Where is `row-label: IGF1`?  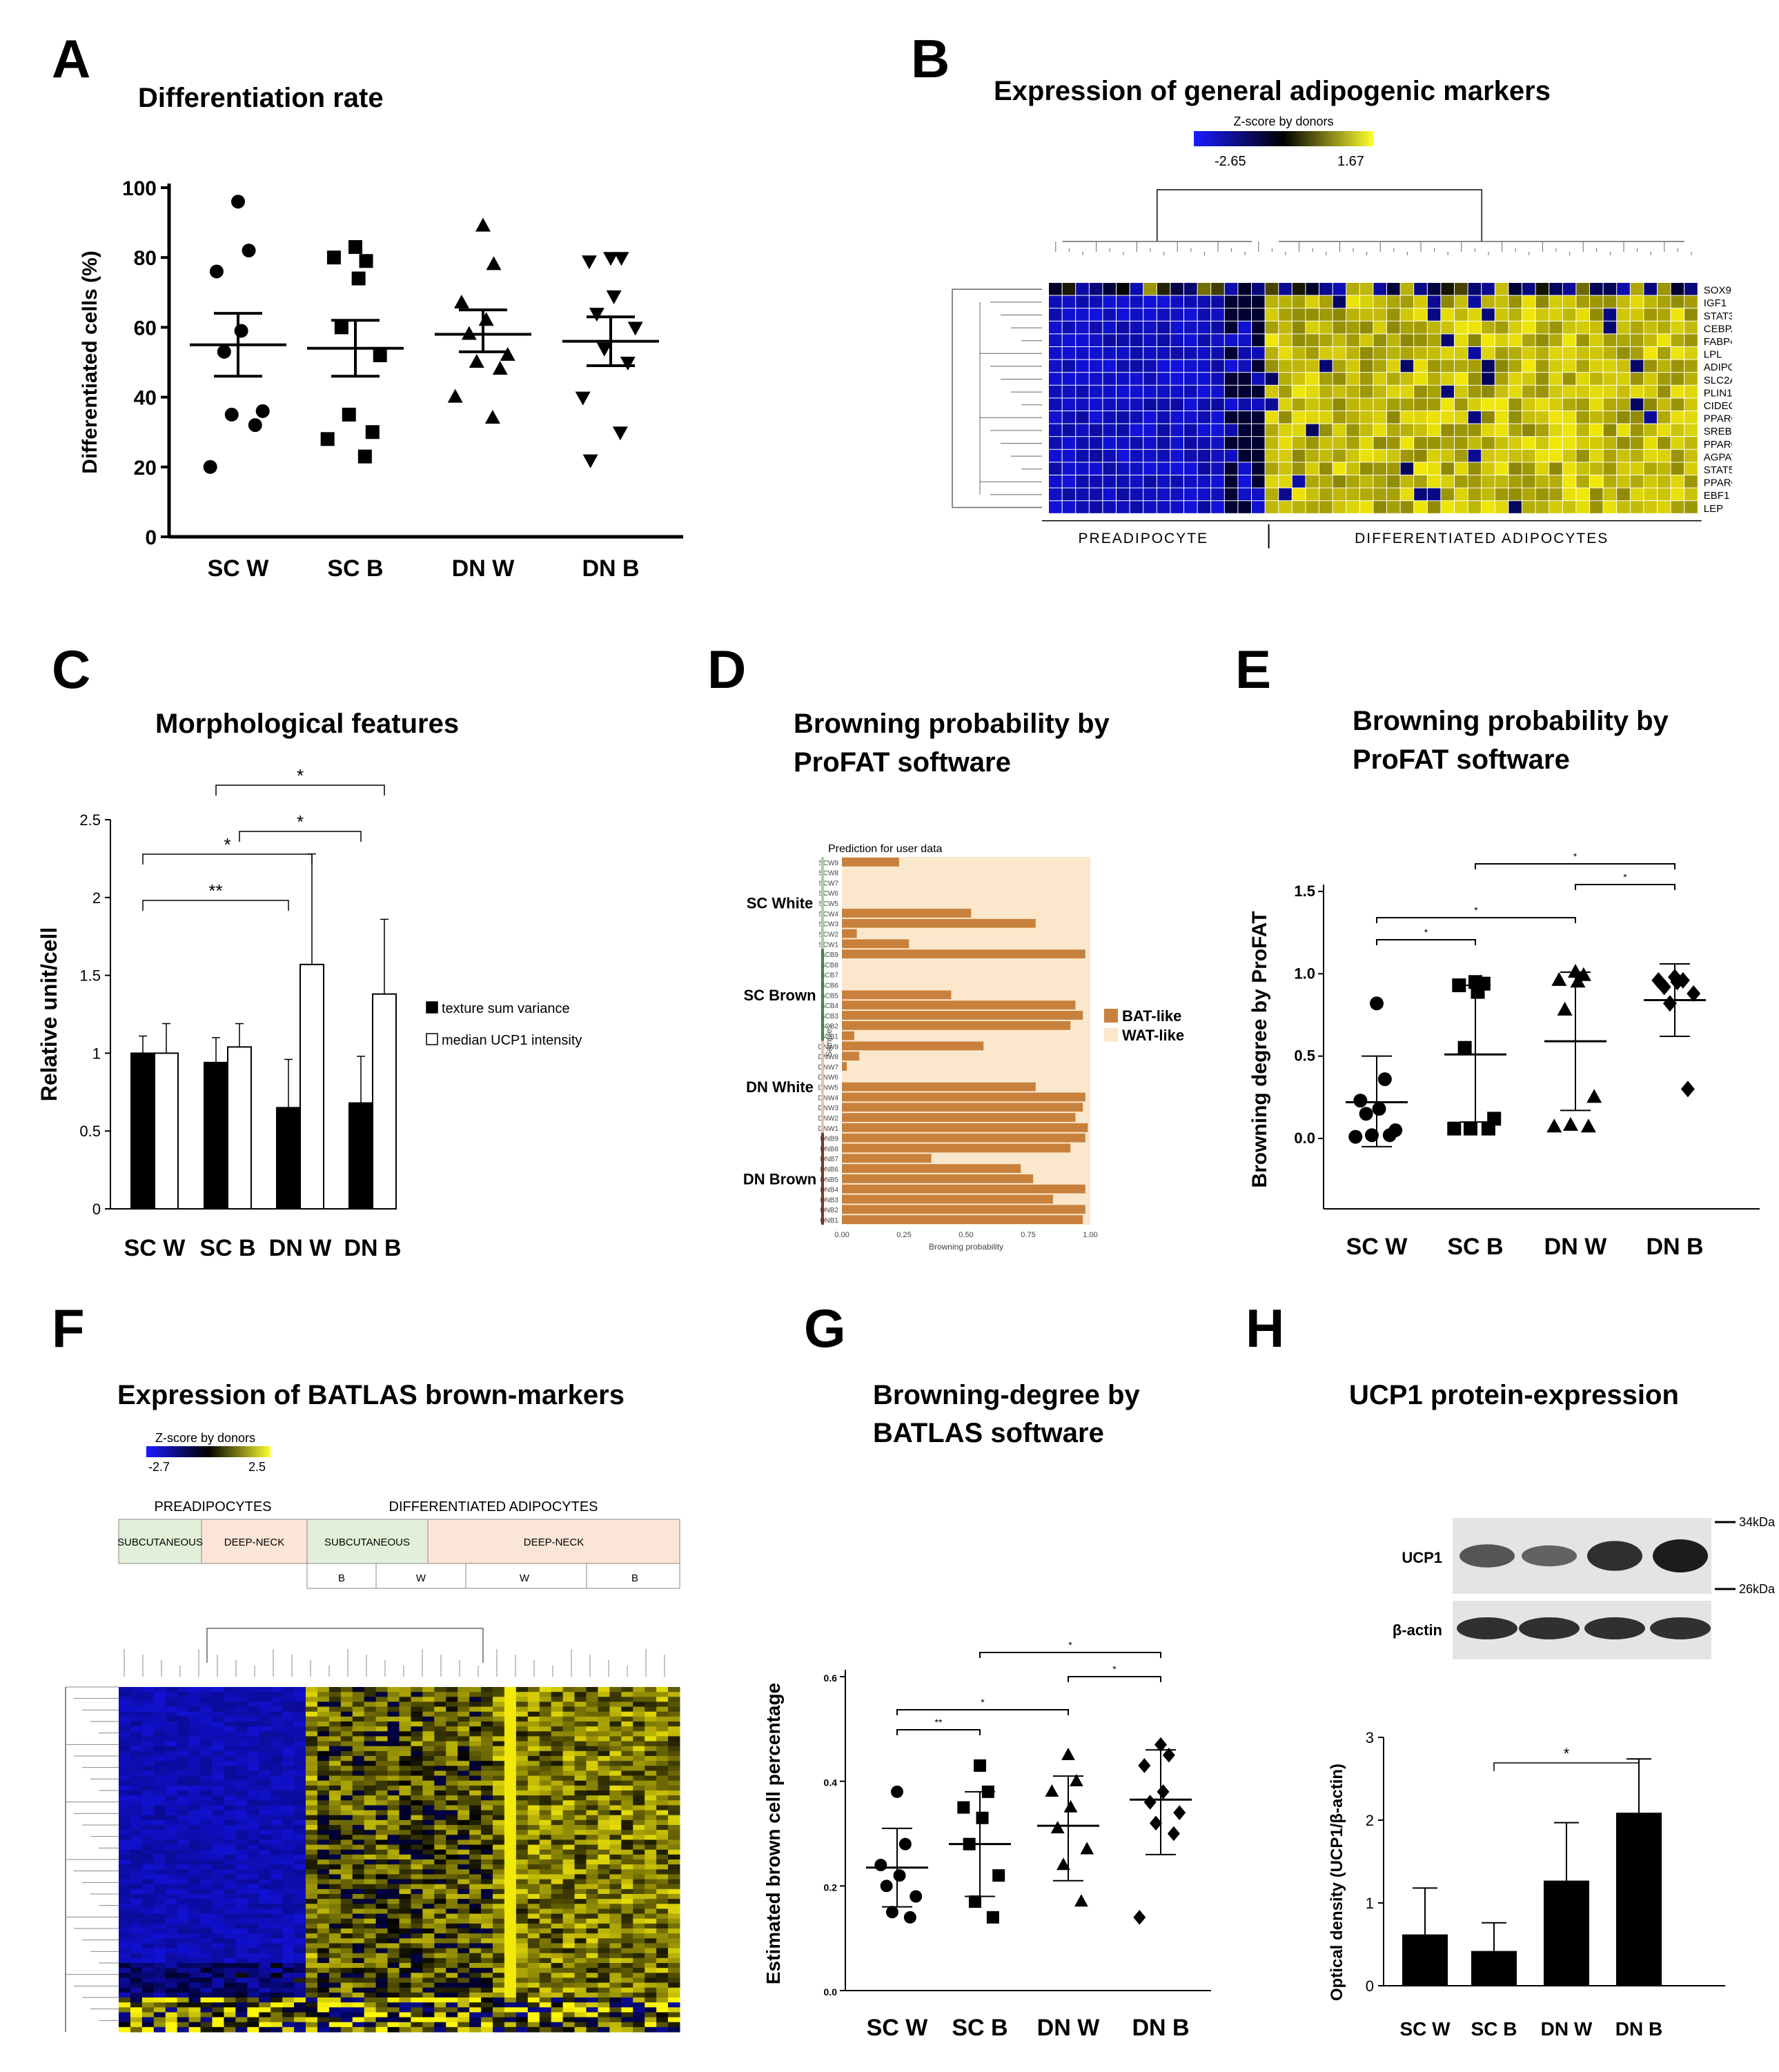
row-label: IGF1 is located at coordinates (1715, 303).